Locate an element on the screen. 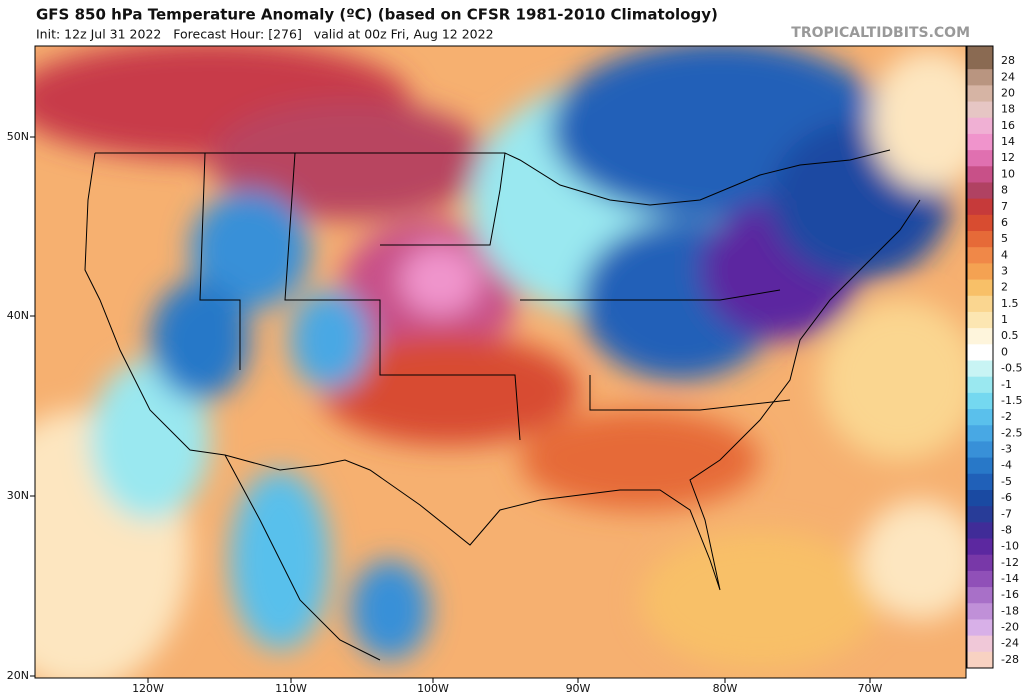 Image resolution: width=1024 pixels, height=700 pixels. colorbar-label: 7 is located at coordinates (1004, 206).